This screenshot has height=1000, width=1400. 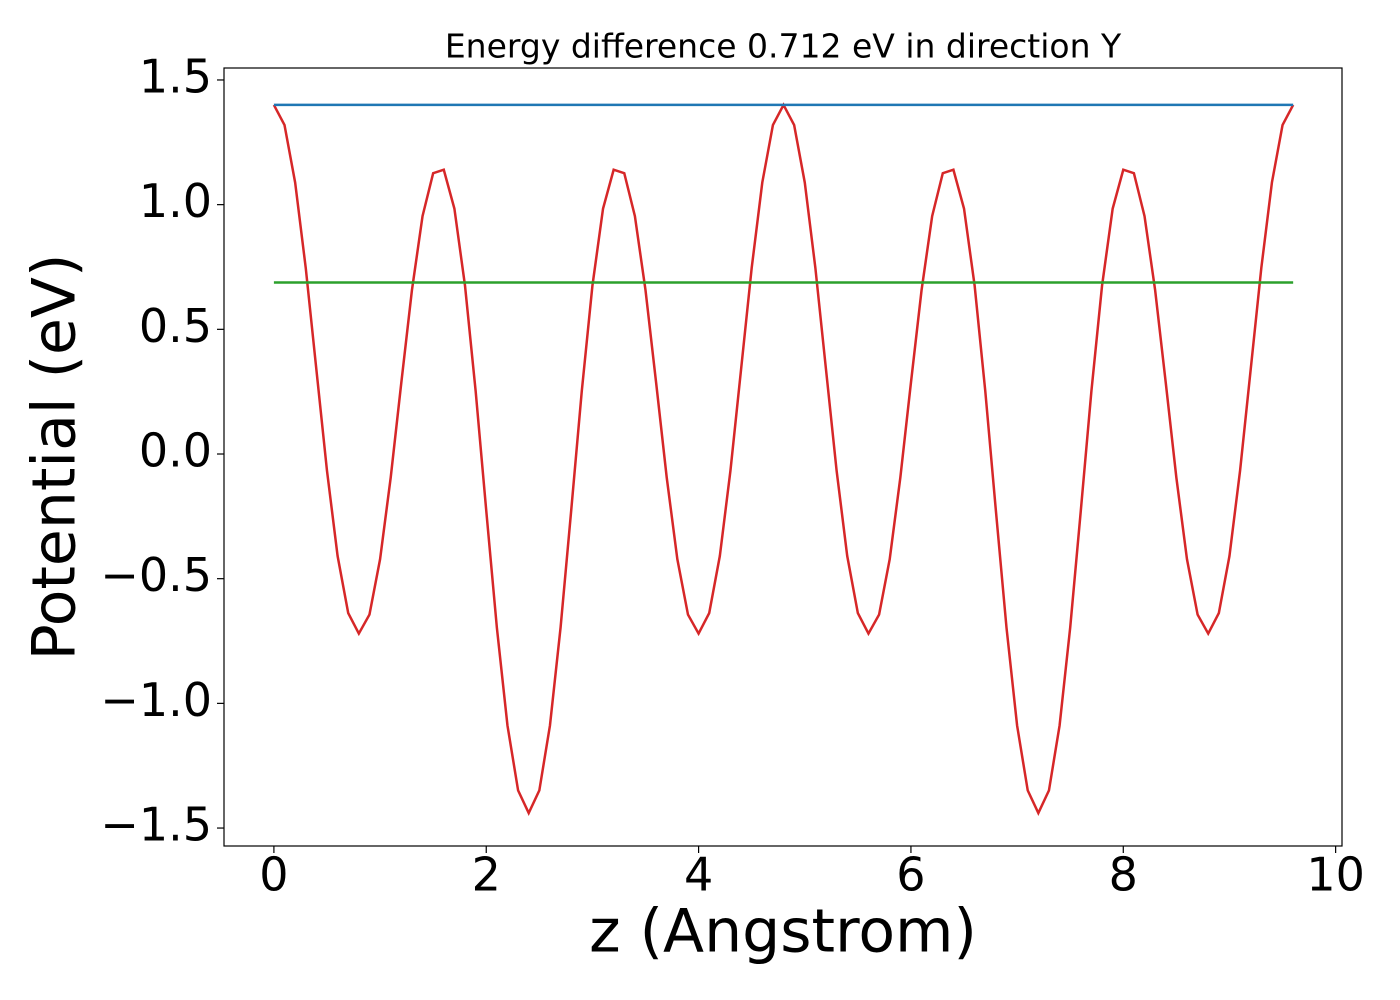 What do you see at coordinates (175, 76) in the screenshot?
I see `y-tick-label: 1.5` at bounding box center [175, 76].